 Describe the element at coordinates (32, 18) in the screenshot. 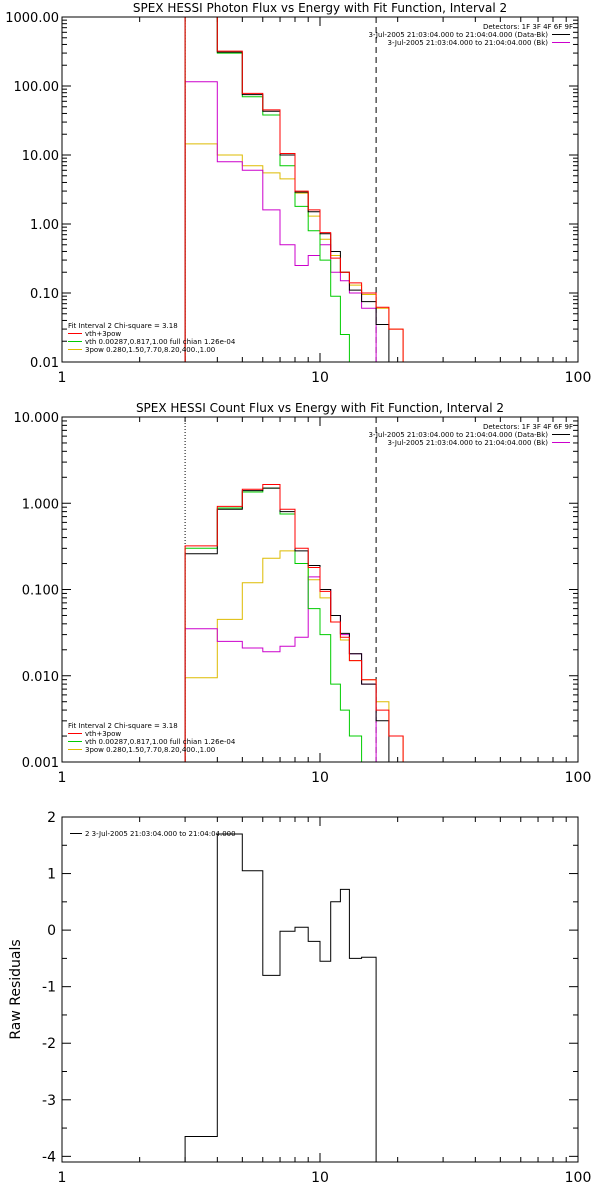

I see `y-tick-label: 1000.00` at that location.